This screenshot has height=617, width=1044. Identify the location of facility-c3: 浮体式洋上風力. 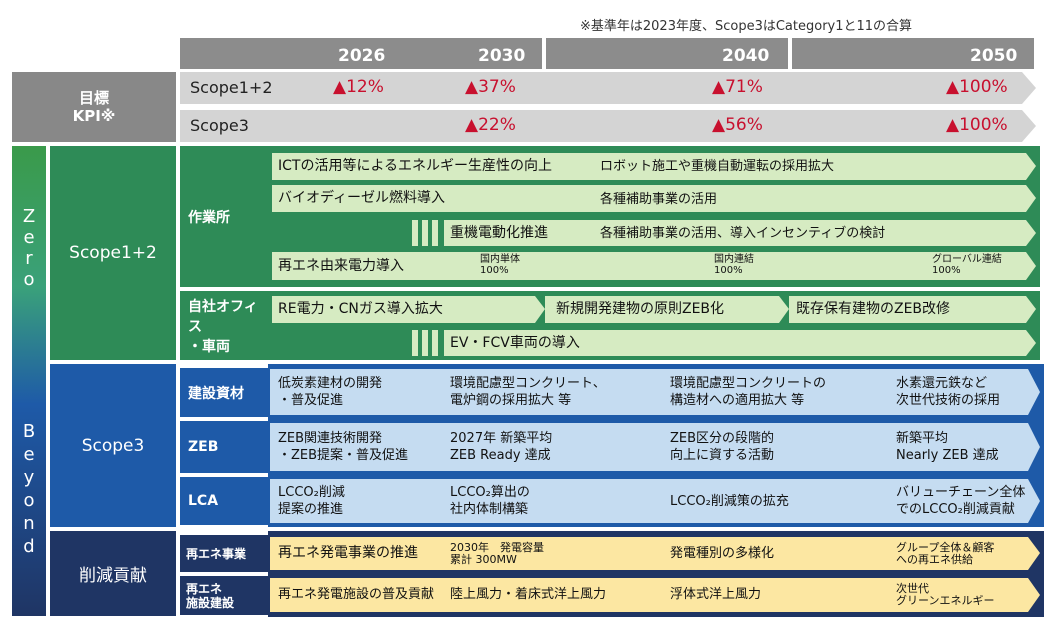
(716, 594).